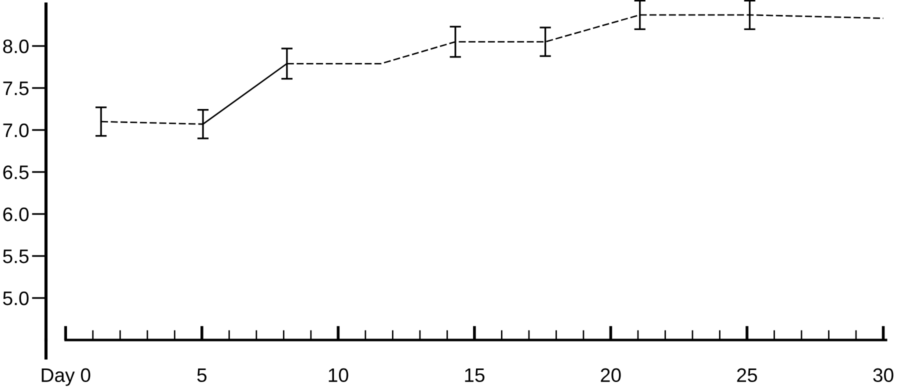 The height and width of the screenshot is (392, 898). I want to click on y-tick-label: 5.5, so click(16, 257).